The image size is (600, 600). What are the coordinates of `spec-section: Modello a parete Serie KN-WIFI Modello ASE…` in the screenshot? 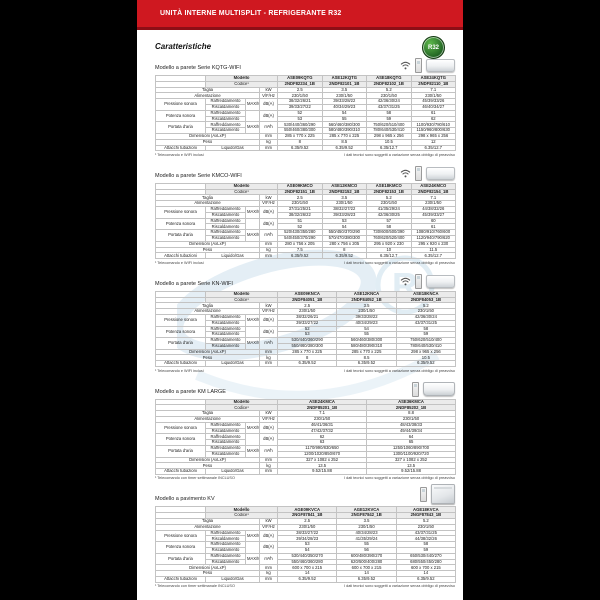 It's located at (306, 322).